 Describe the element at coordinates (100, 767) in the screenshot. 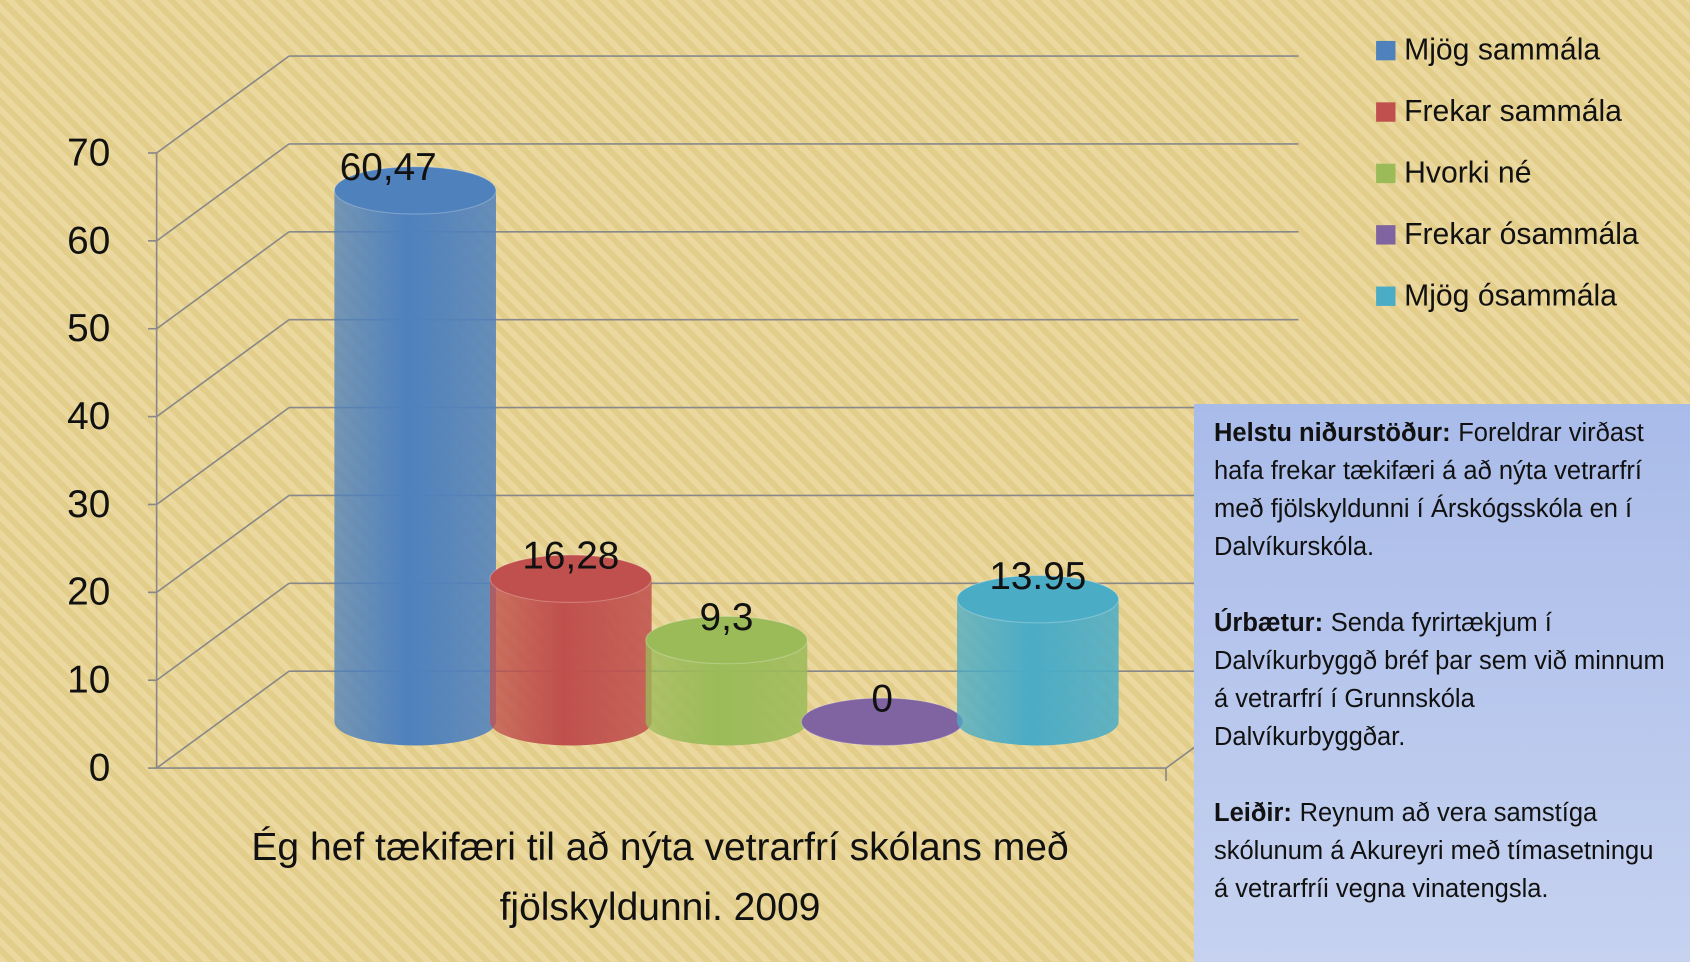

I see `y-tick-label: 0` at that location.